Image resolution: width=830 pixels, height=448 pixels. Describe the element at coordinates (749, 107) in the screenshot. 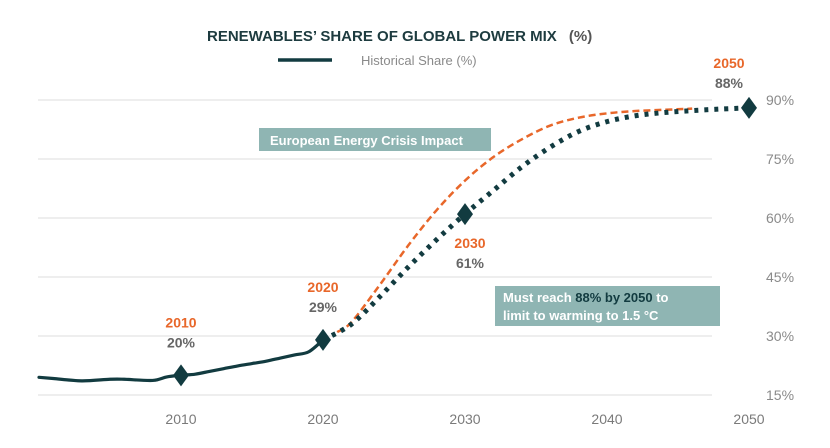

I see `milestone-marker-2050` at that location.